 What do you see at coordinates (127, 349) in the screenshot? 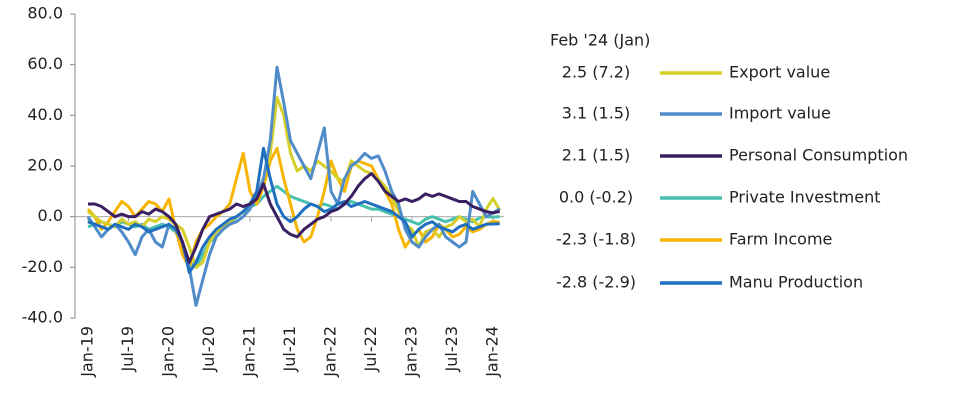
I see `x-tick-label: Jul-19` at bounding box center [127, 349].